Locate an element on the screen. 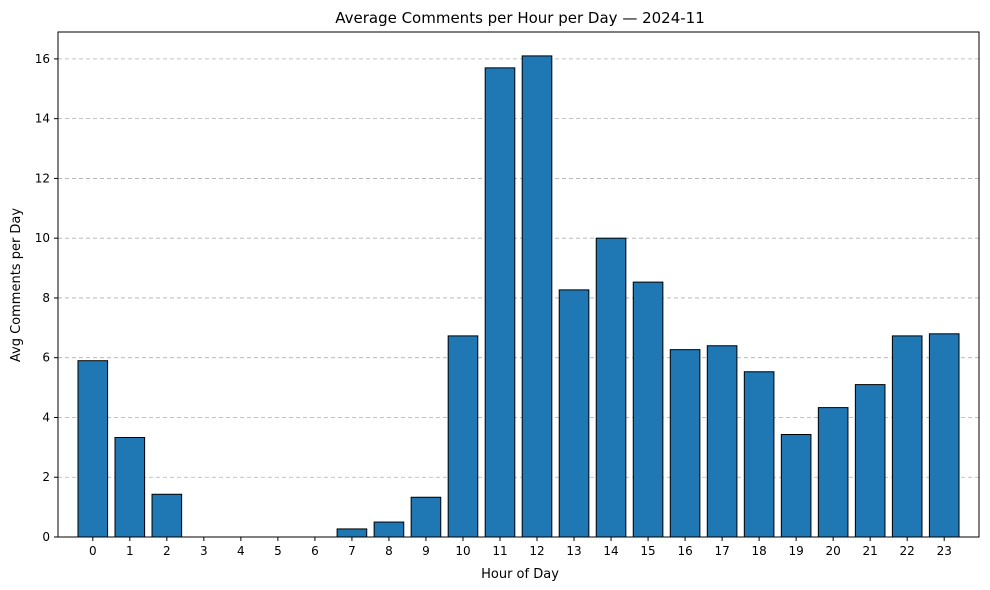  y-tick-label: 4 is located at coordinates (46, 417).